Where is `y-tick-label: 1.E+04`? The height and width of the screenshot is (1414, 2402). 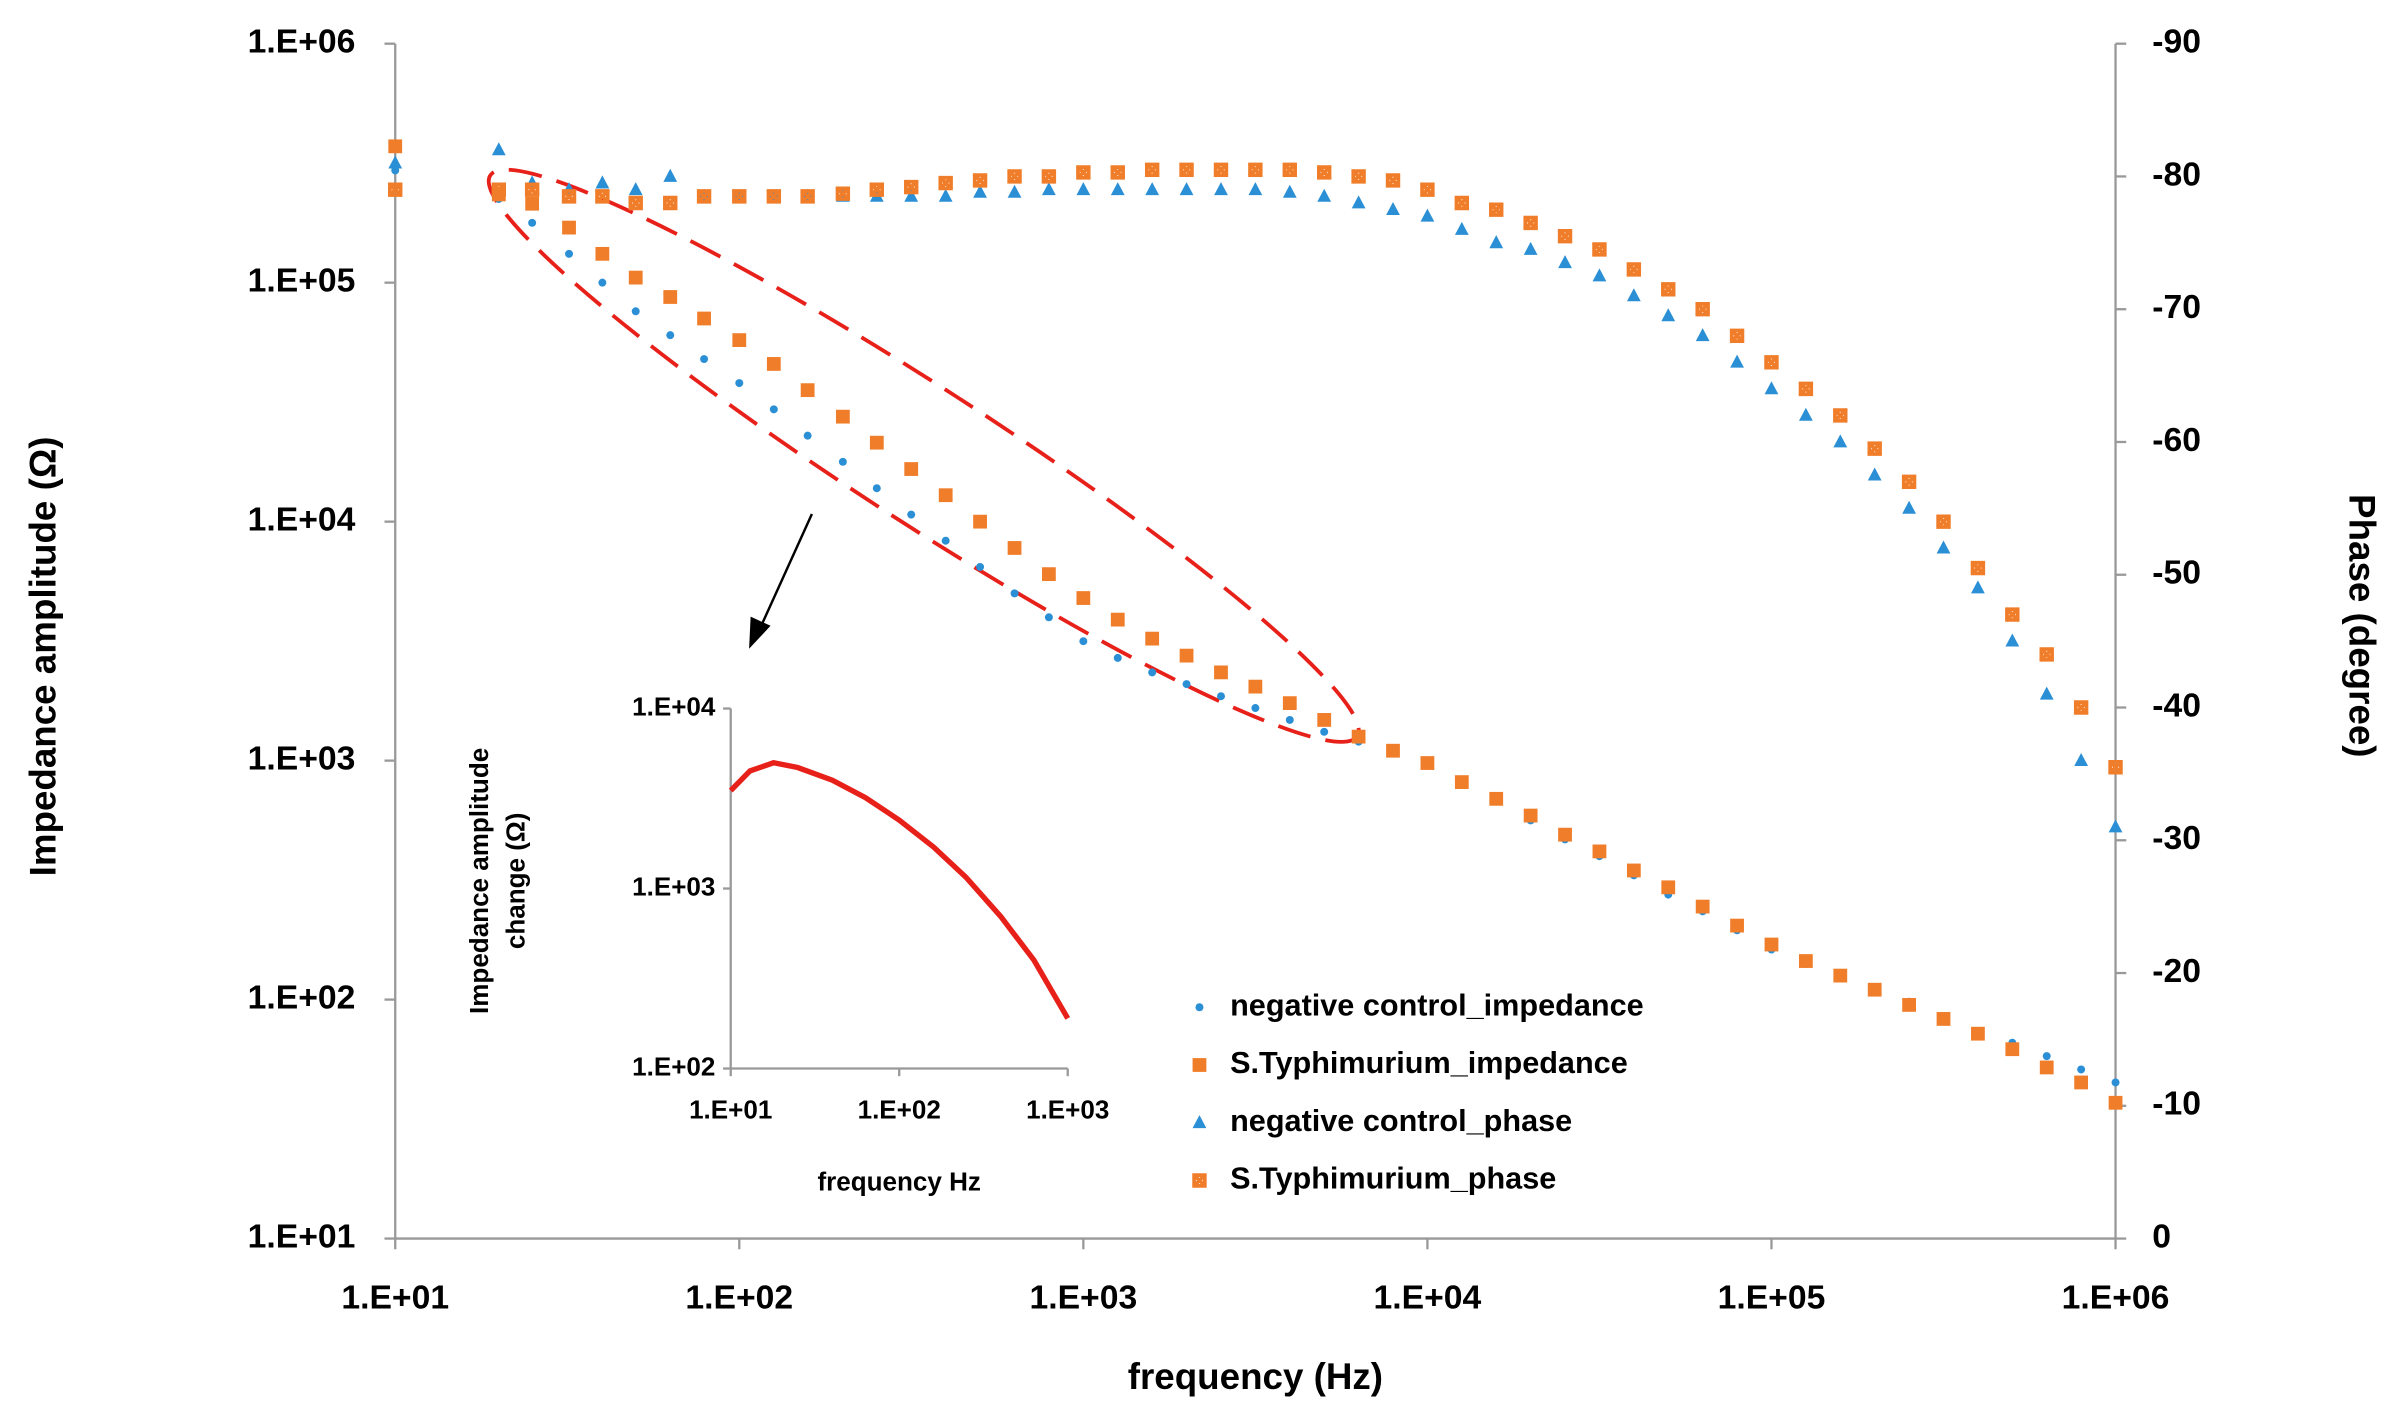 y-tick-label: 1.E+04 is located at coordinates (674, 706).